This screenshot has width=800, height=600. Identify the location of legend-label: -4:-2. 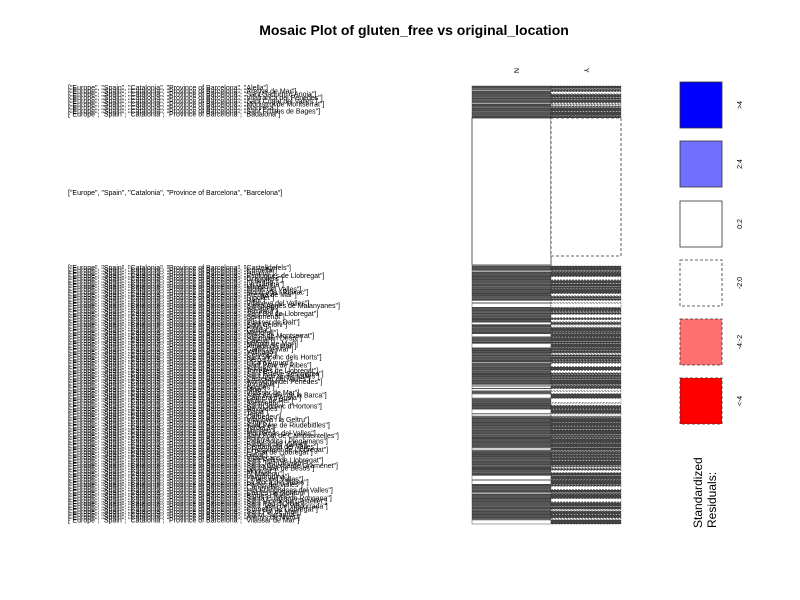
(740, 342).